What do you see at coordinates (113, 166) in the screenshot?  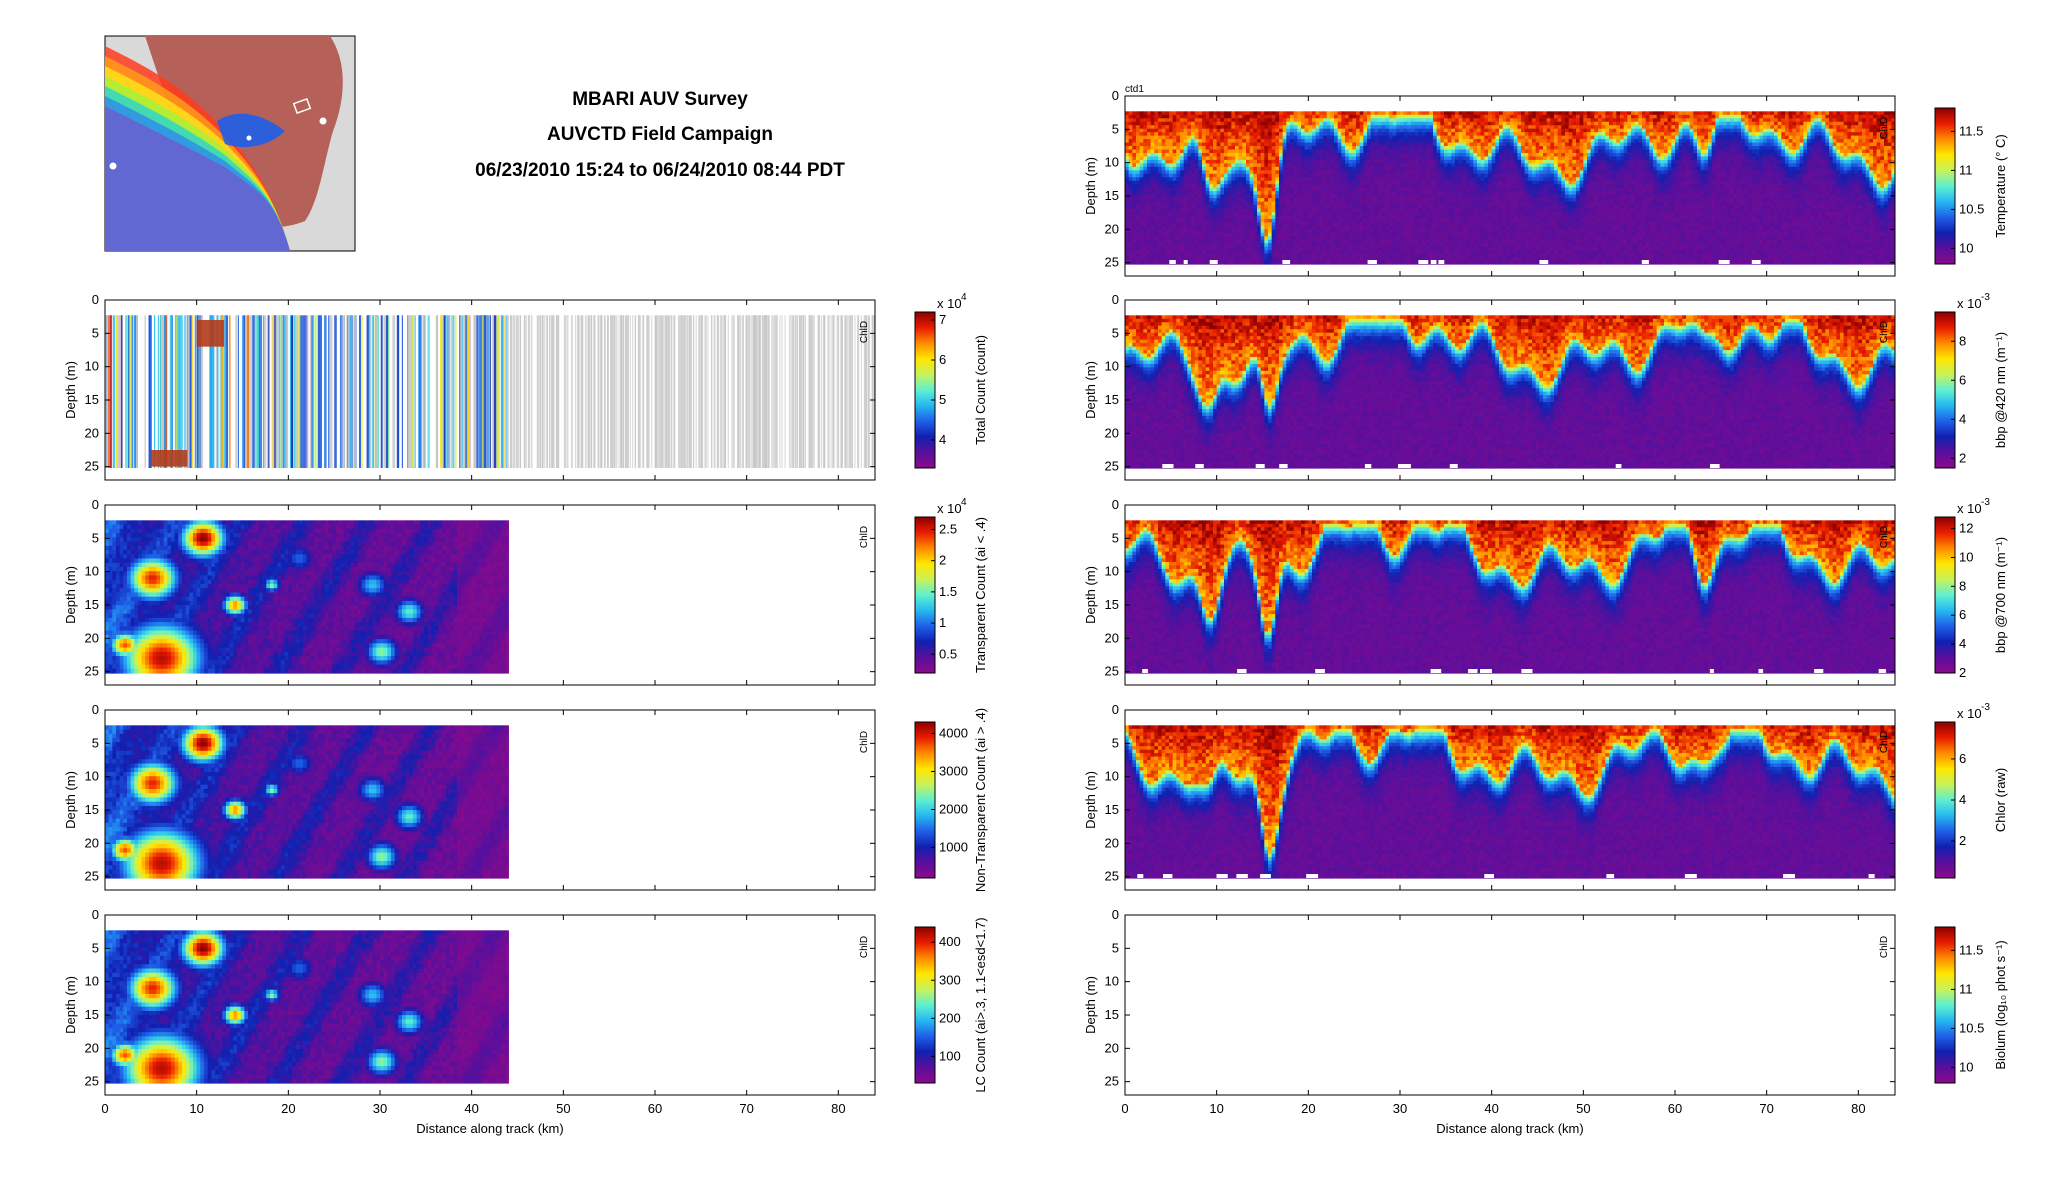 I see `map-mooring-marker` at bounding box center [113, 166].